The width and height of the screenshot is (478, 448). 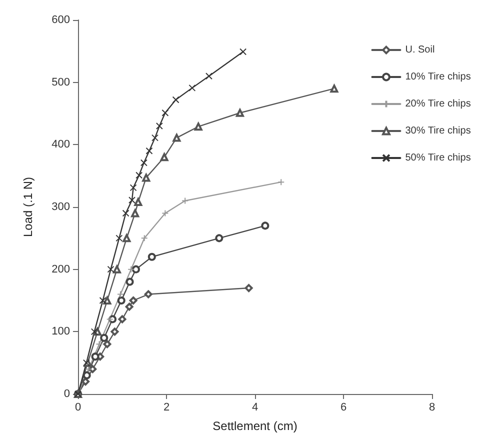 I want to click on y-tick-label: 0, so click(x=67, y=394).